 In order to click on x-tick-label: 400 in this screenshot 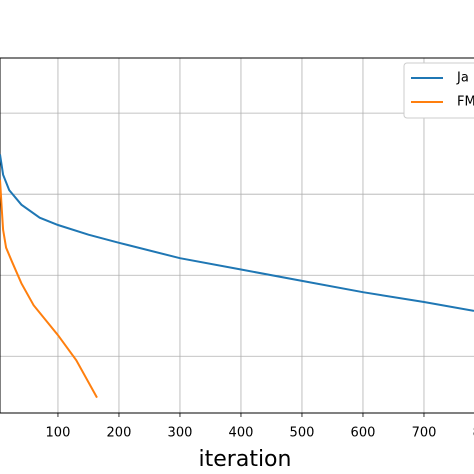, I will do `click(241, 433)`.